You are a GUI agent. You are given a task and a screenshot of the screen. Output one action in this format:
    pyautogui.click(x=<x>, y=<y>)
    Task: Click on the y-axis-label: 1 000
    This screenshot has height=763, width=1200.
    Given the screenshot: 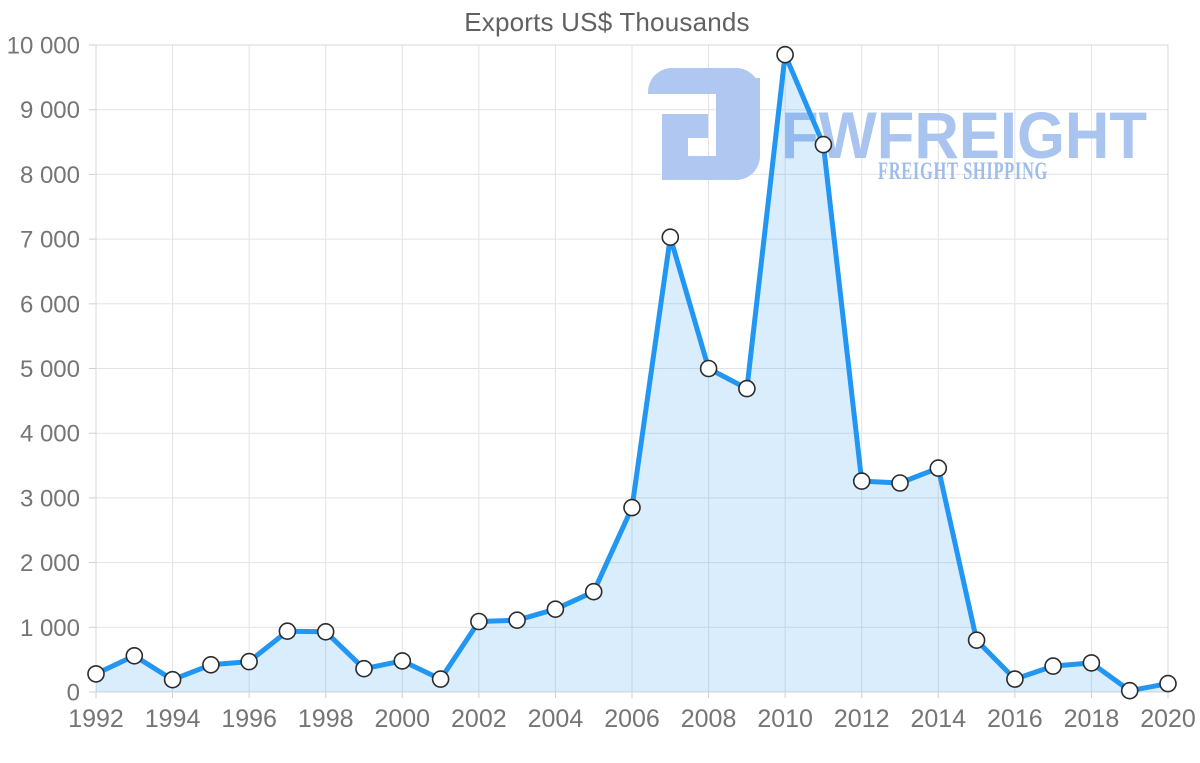 What is the action you would take?
    pyautogui.click(x=50, y=628)
    